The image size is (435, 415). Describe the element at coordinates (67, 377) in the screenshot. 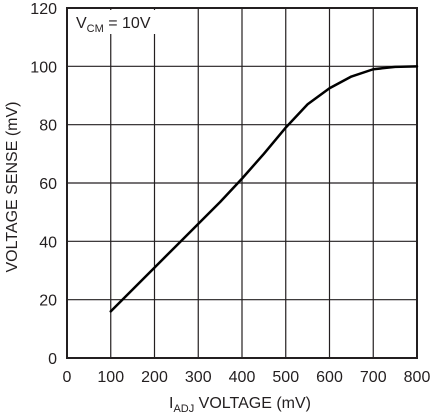

I see `x-tick-label: 0` at that location.